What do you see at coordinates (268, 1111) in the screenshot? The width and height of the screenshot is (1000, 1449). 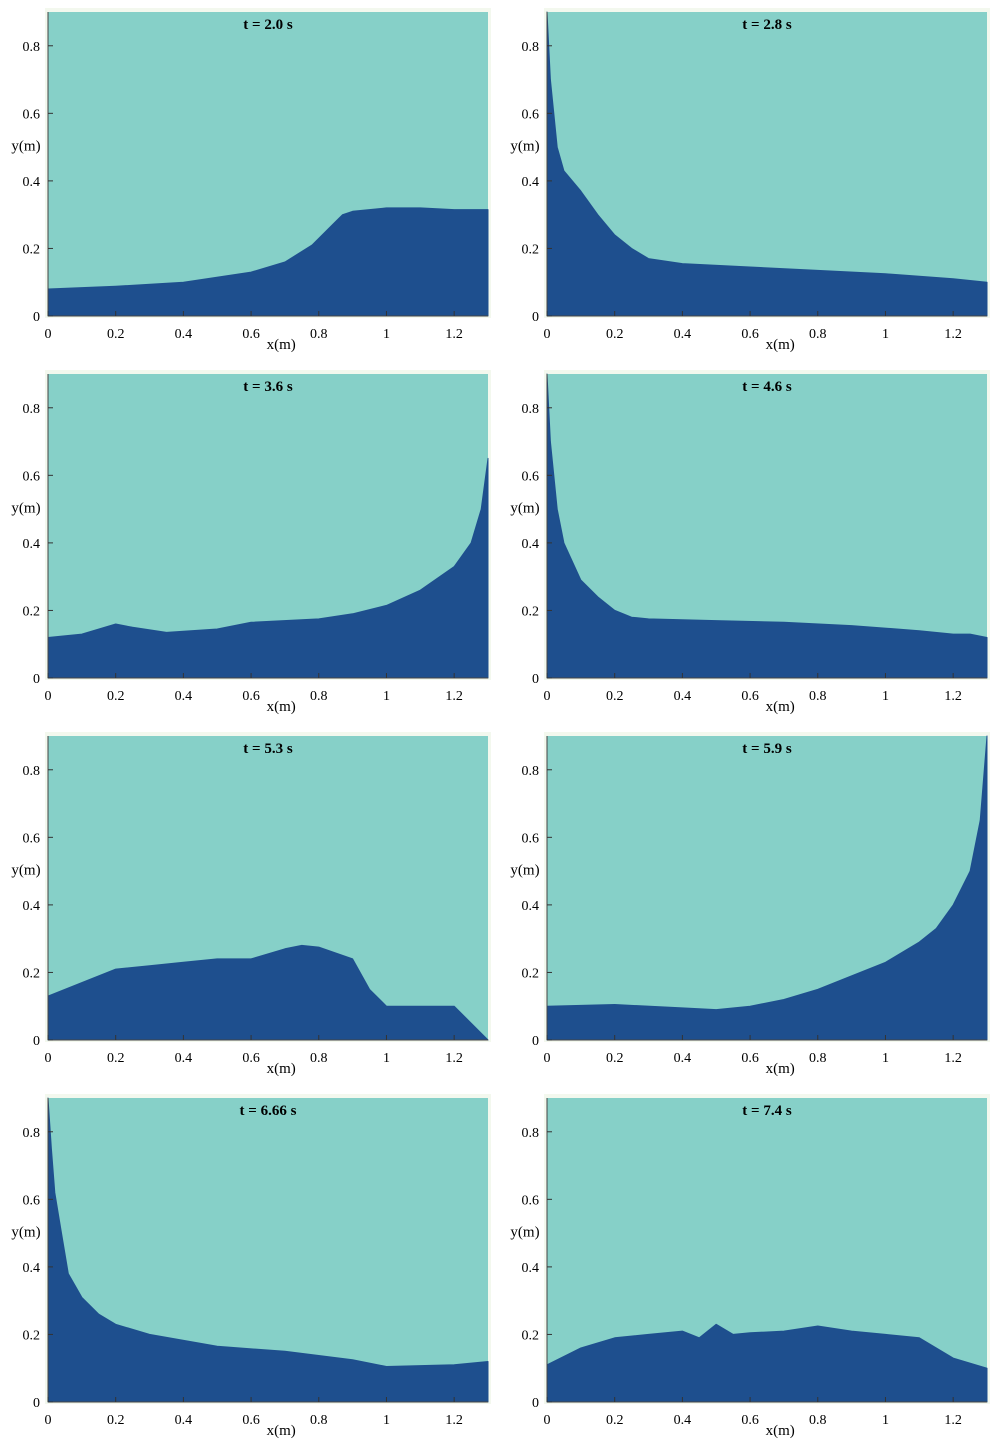 I see `panel-title: t = 6.66 s` at bounding box center [268, 1111].